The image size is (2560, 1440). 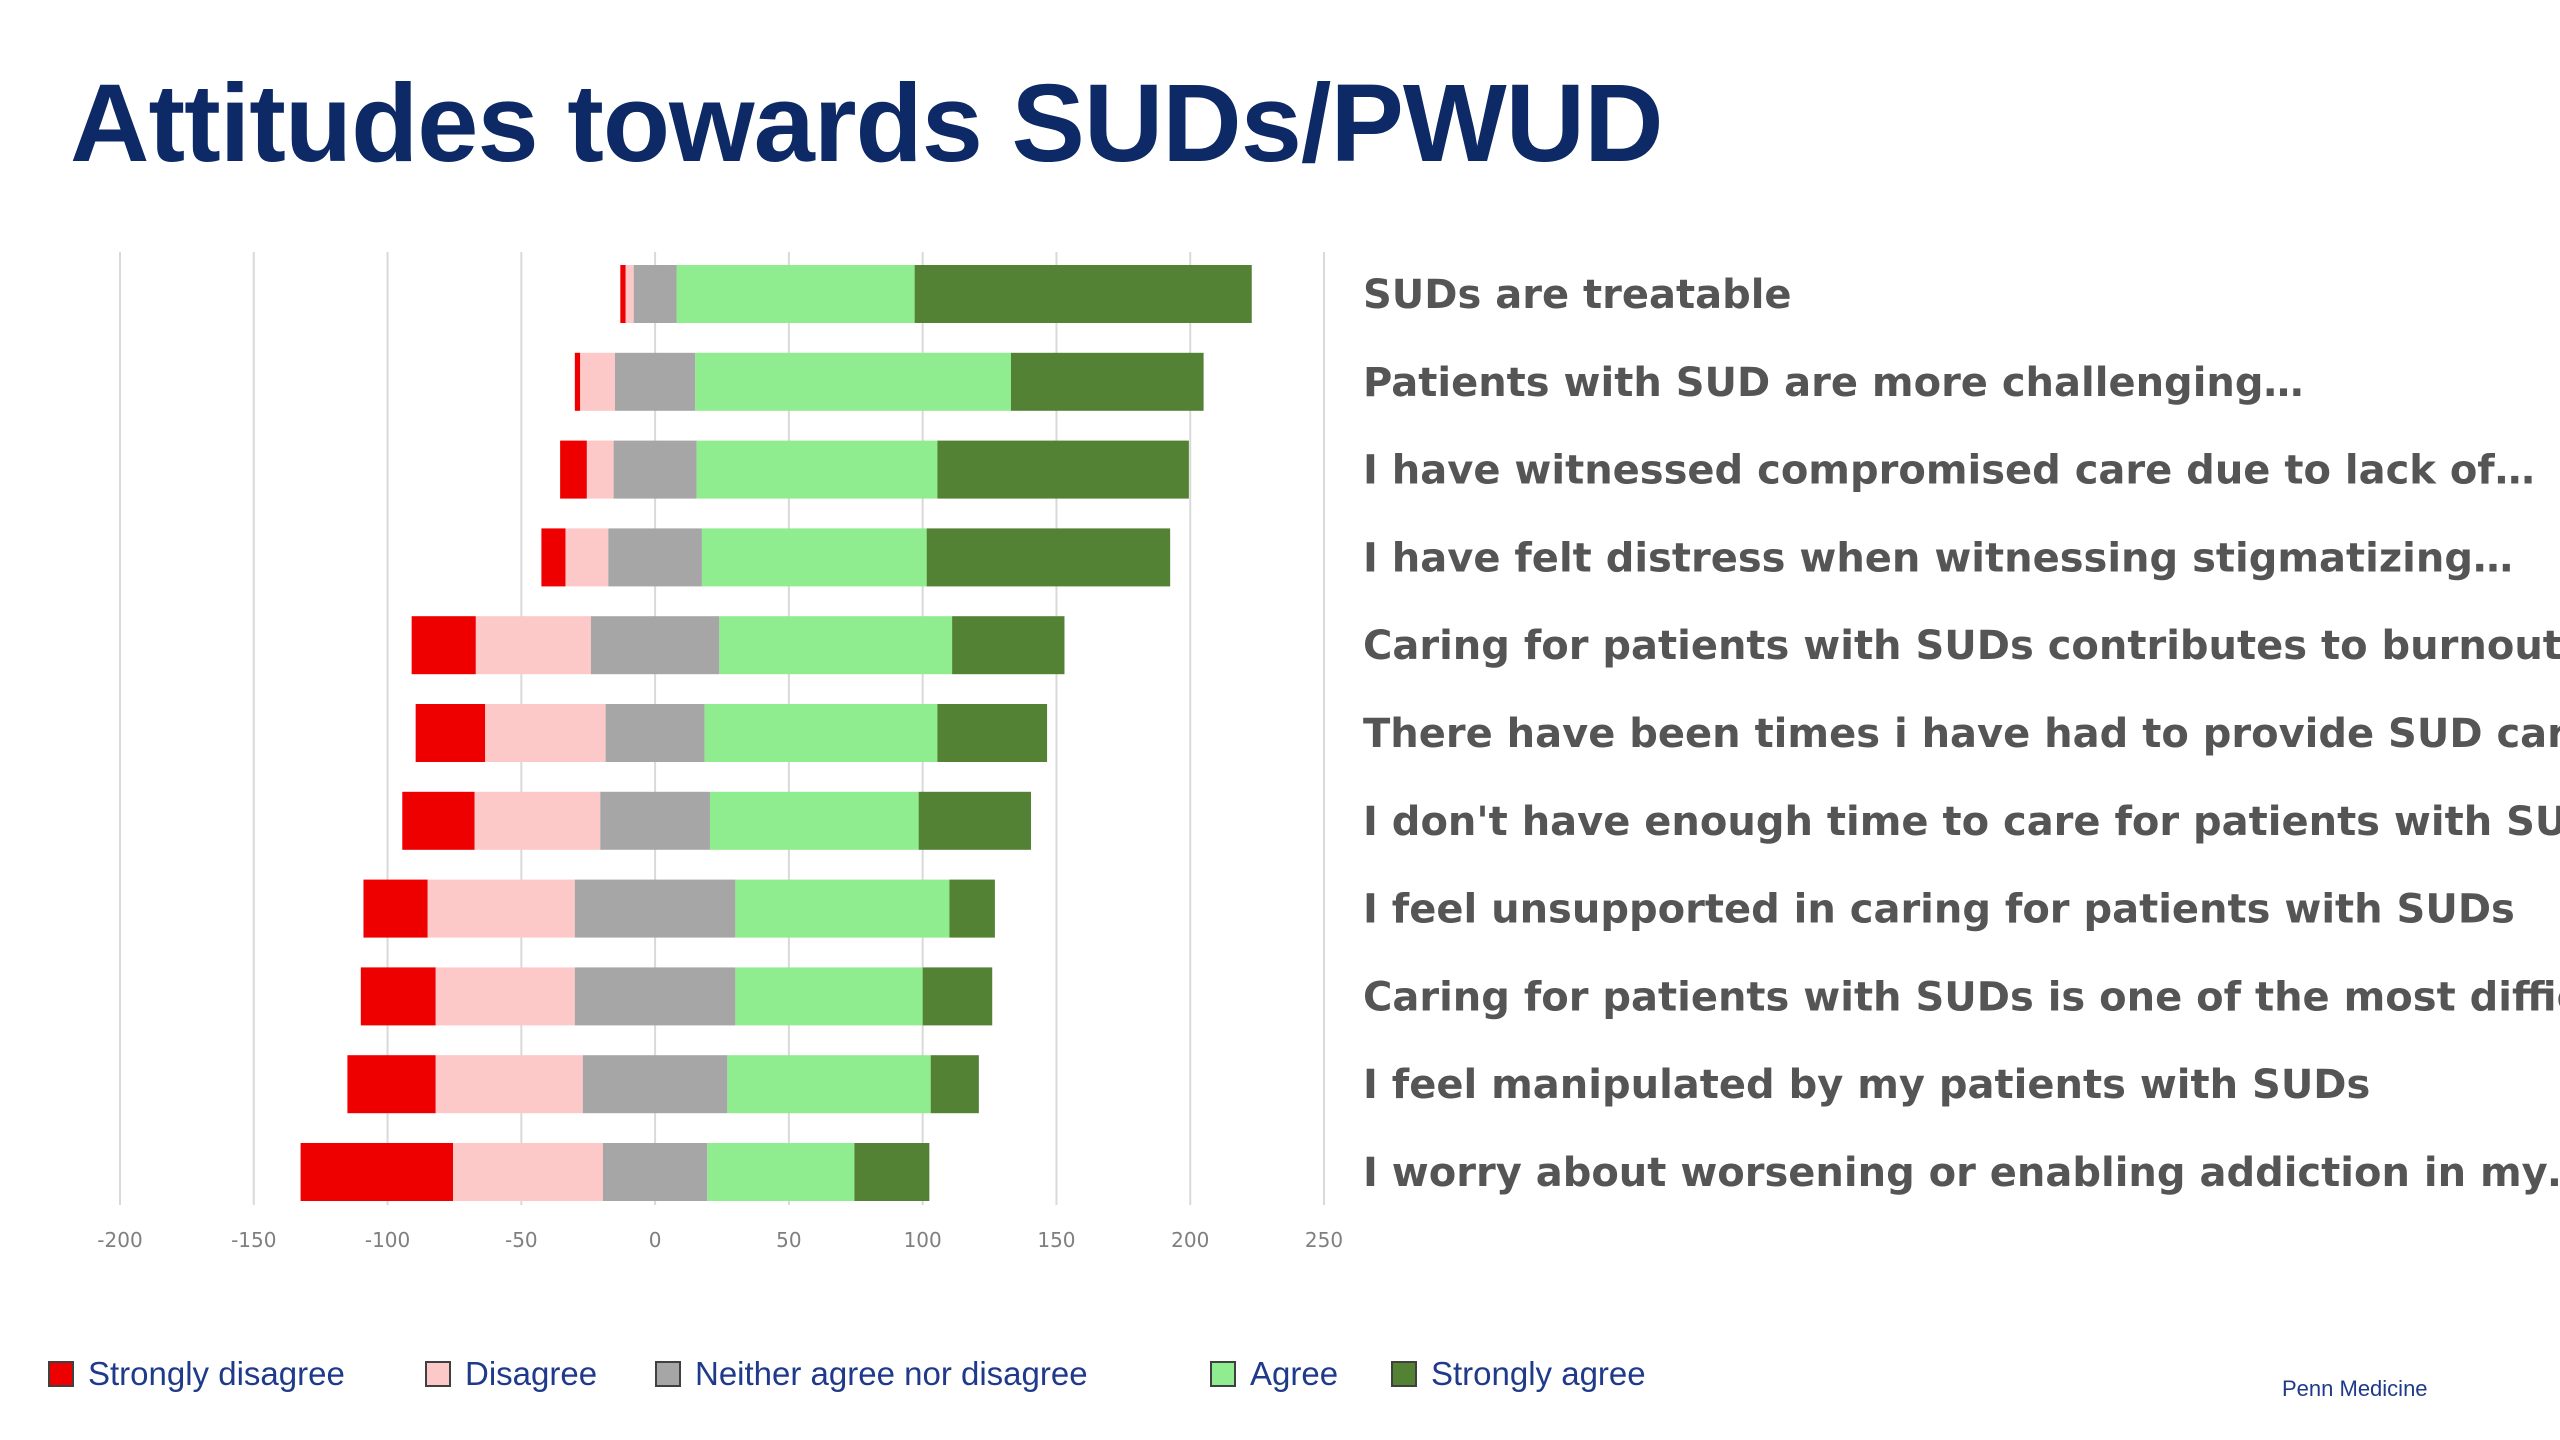 I want to click on x-tick-label: -100, so click(x=387, y=1240).